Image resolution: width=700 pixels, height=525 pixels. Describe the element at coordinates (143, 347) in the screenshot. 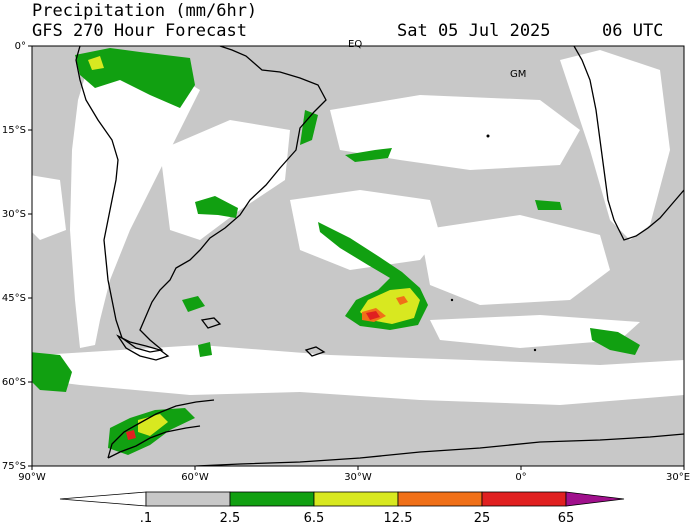

I see `coast-tierra-del-fuego` at that location.